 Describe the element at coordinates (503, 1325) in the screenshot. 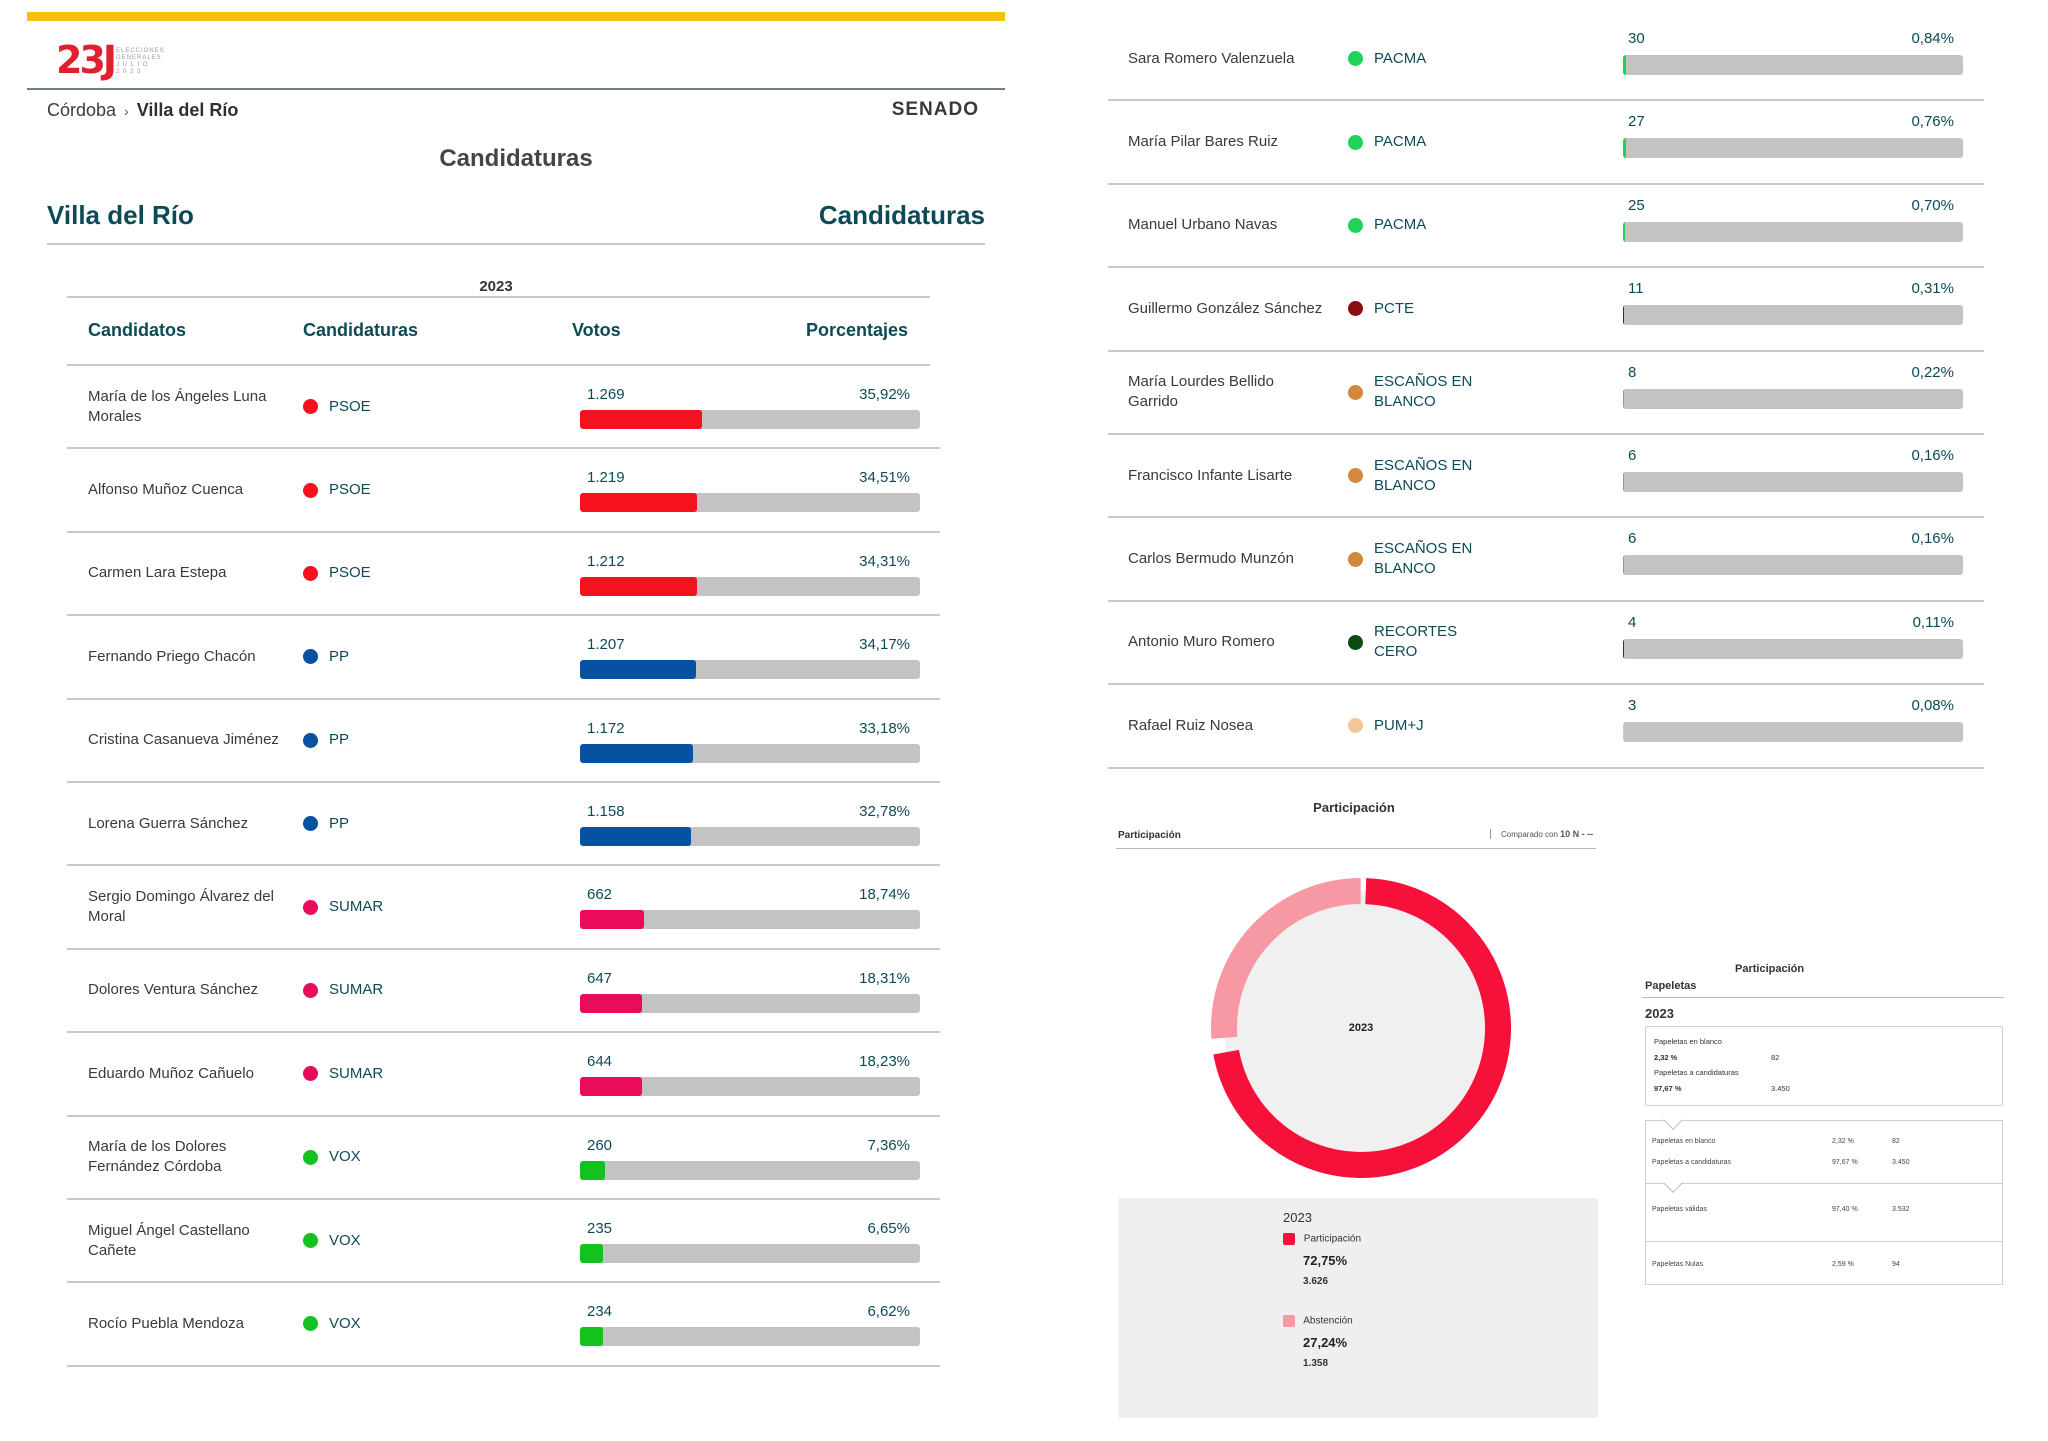

I see `table-row: Rocío Puebla Mendoza VOX 234 6,62%` at that location.